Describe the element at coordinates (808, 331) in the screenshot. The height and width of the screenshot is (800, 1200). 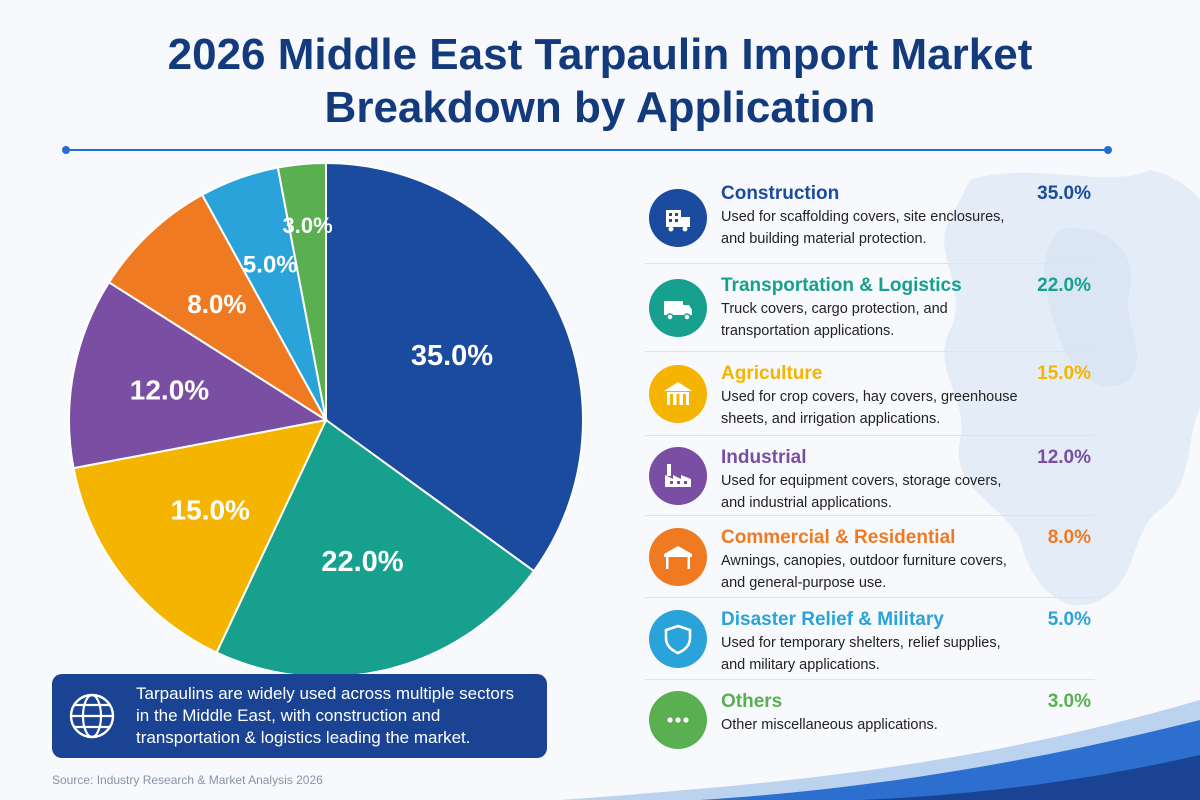
I see `legend-description-line-2: transportation applications.` at that location.